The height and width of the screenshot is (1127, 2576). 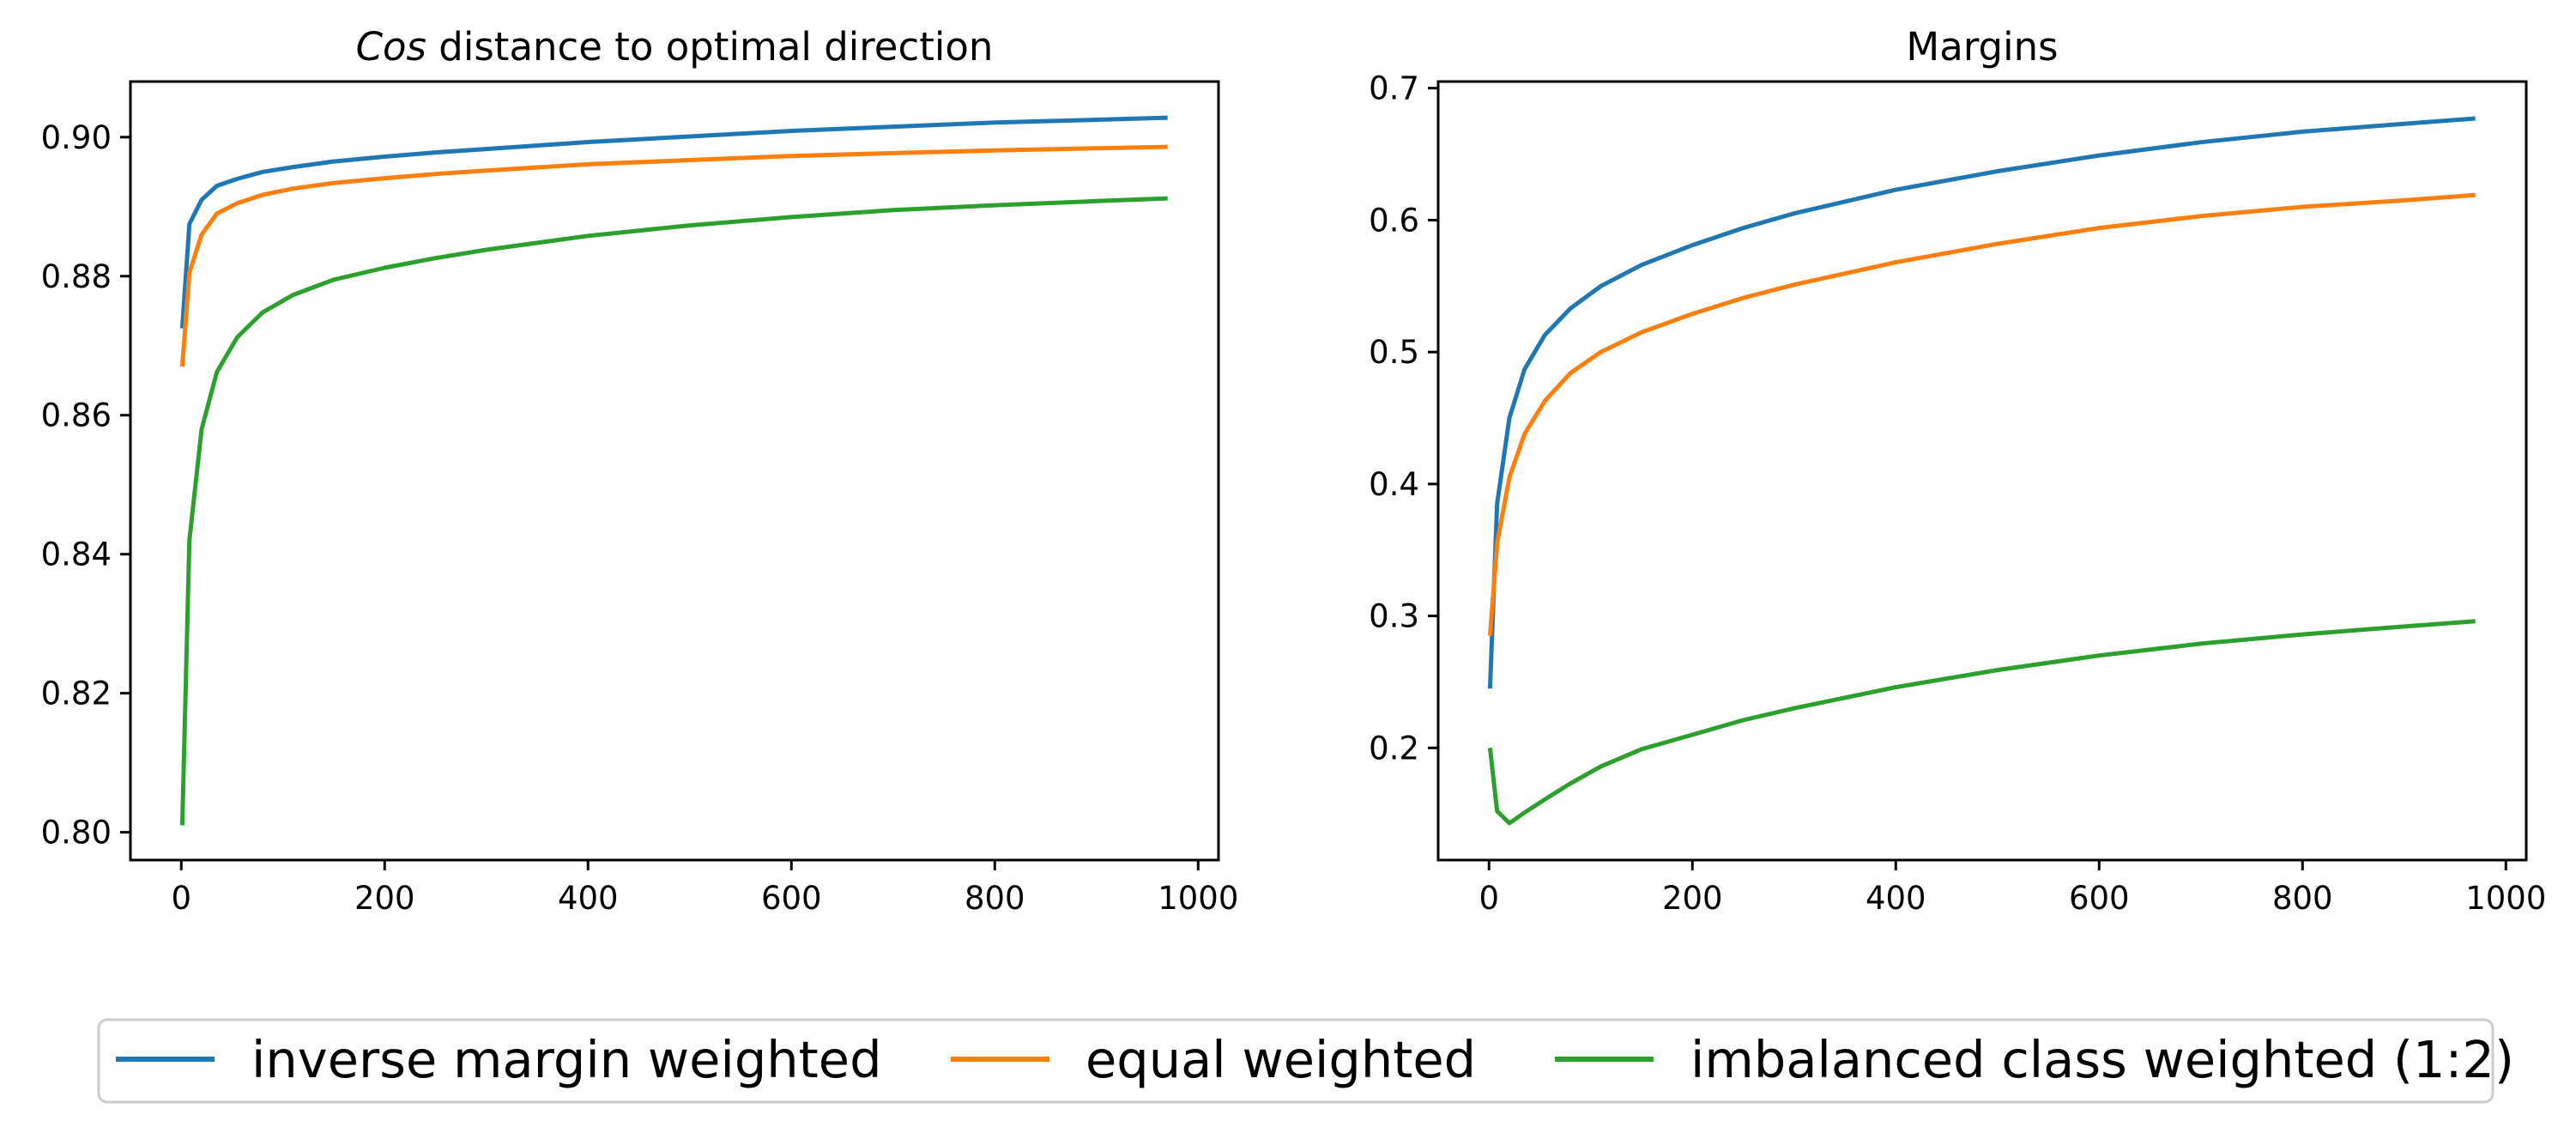 I want to click on y-tick-label: 0.90, so click(x=76, y=137).